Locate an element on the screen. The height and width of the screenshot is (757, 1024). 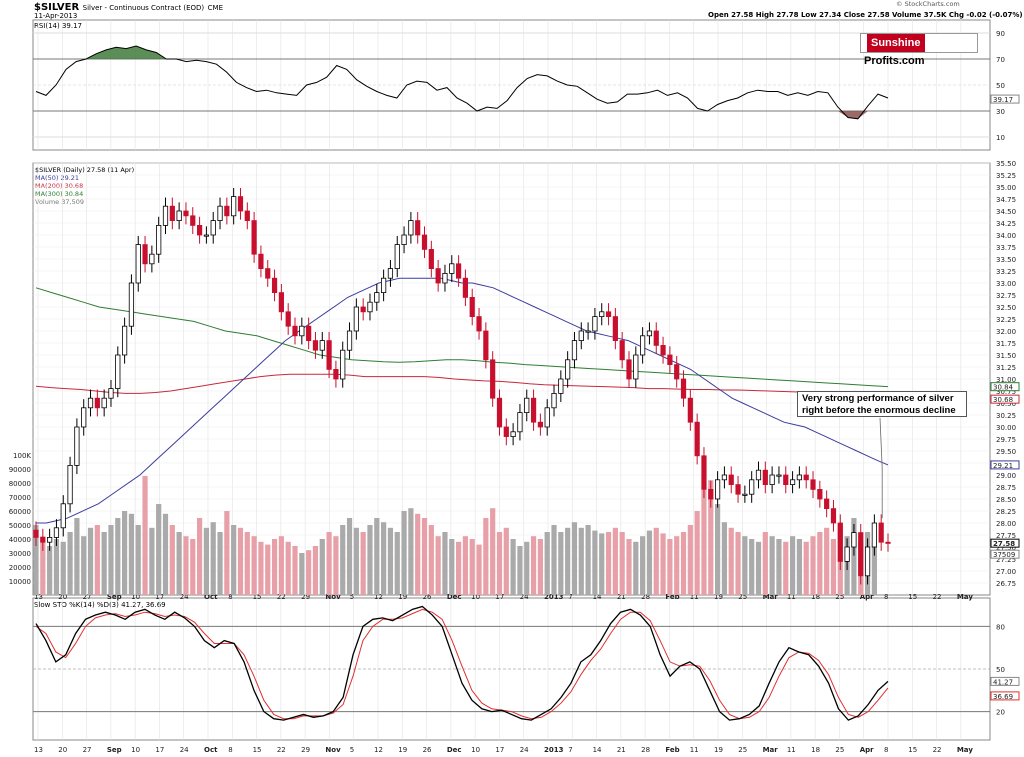
price-y-tick: 27.75 is located at coordinates (1006, 536).